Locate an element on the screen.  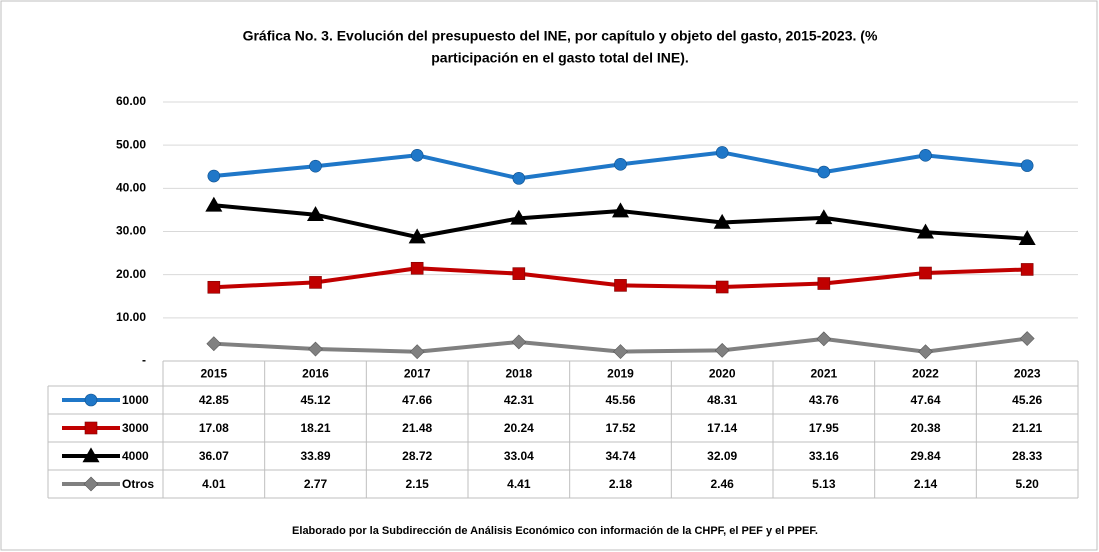
table-value: 5.13 is located at coordinates (824, 484).